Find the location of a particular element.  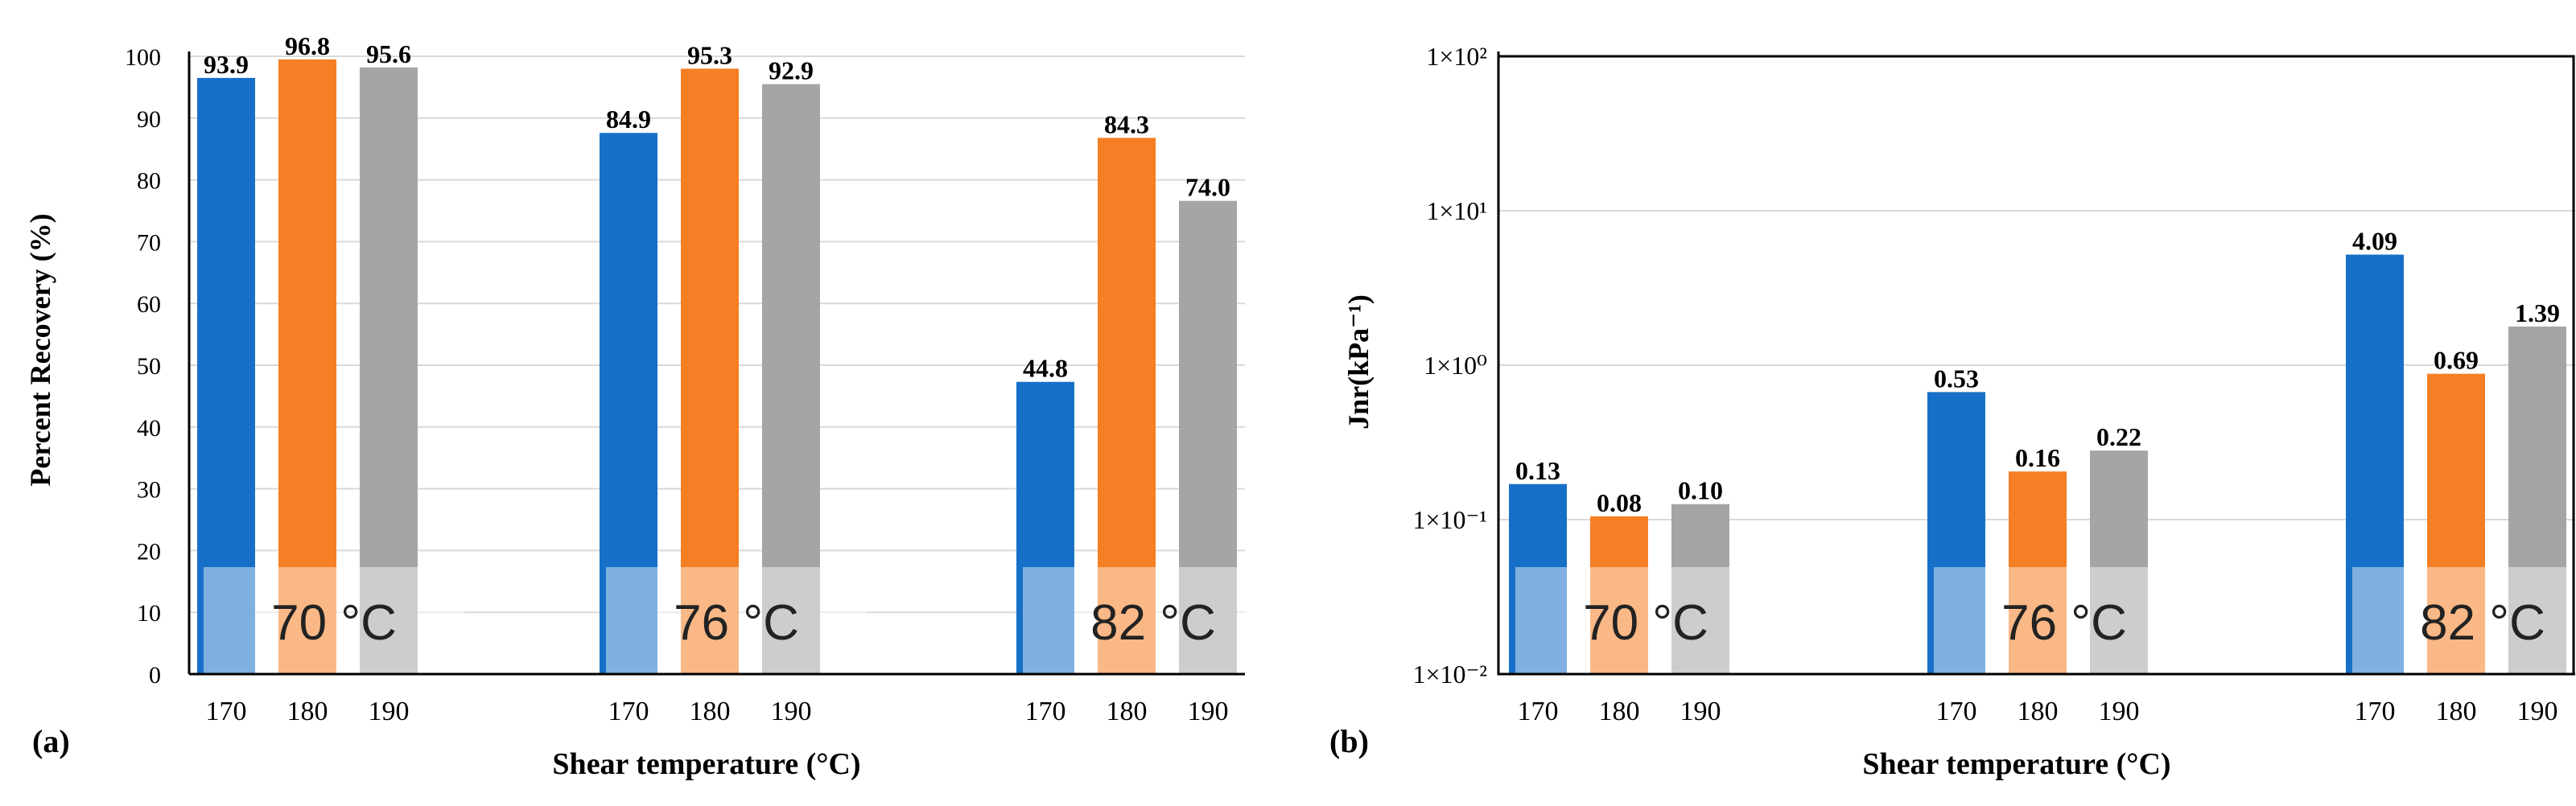

data-label: 0.22 is located at coordinates (2118, 436).